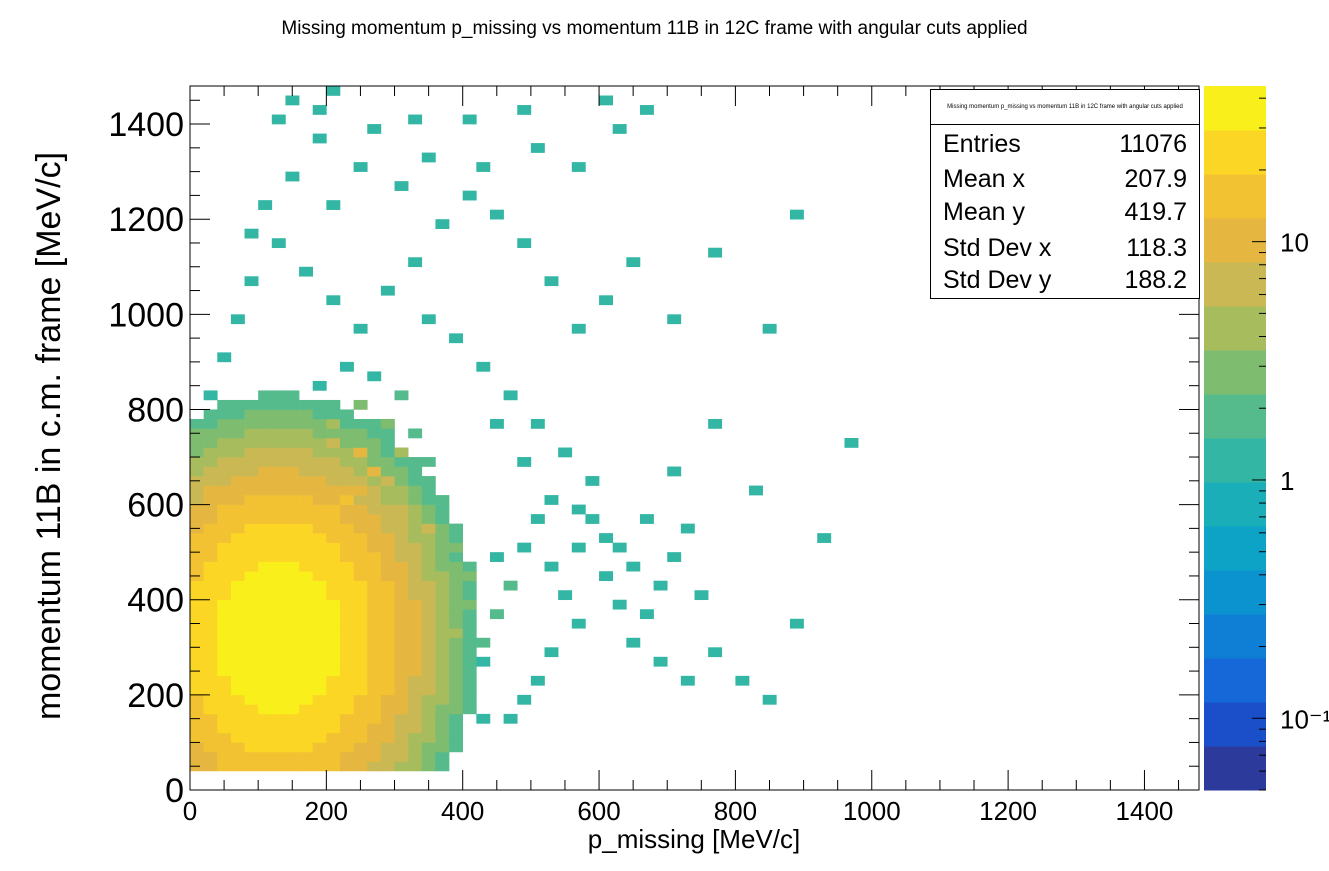 The width and height of the screenshot is (1329, 871). What do you see at coordinates (146, 315) in the screenshot?
I see `y-tick-label: 1000` at bounding box center [146, 315].